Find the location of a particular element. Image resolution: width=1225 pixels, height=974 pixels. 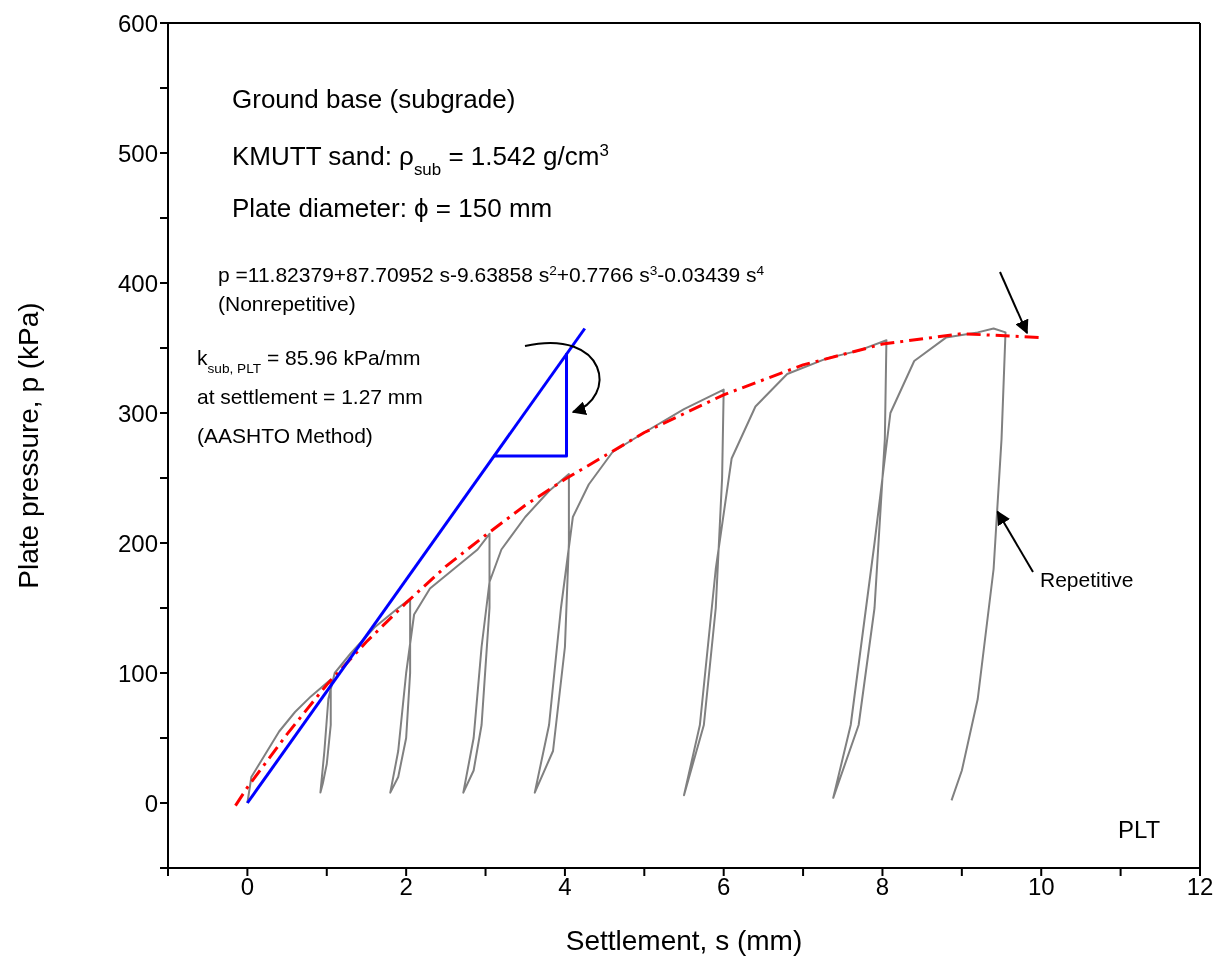

y-tick-label: 100 is located at coordinates (137, 673).